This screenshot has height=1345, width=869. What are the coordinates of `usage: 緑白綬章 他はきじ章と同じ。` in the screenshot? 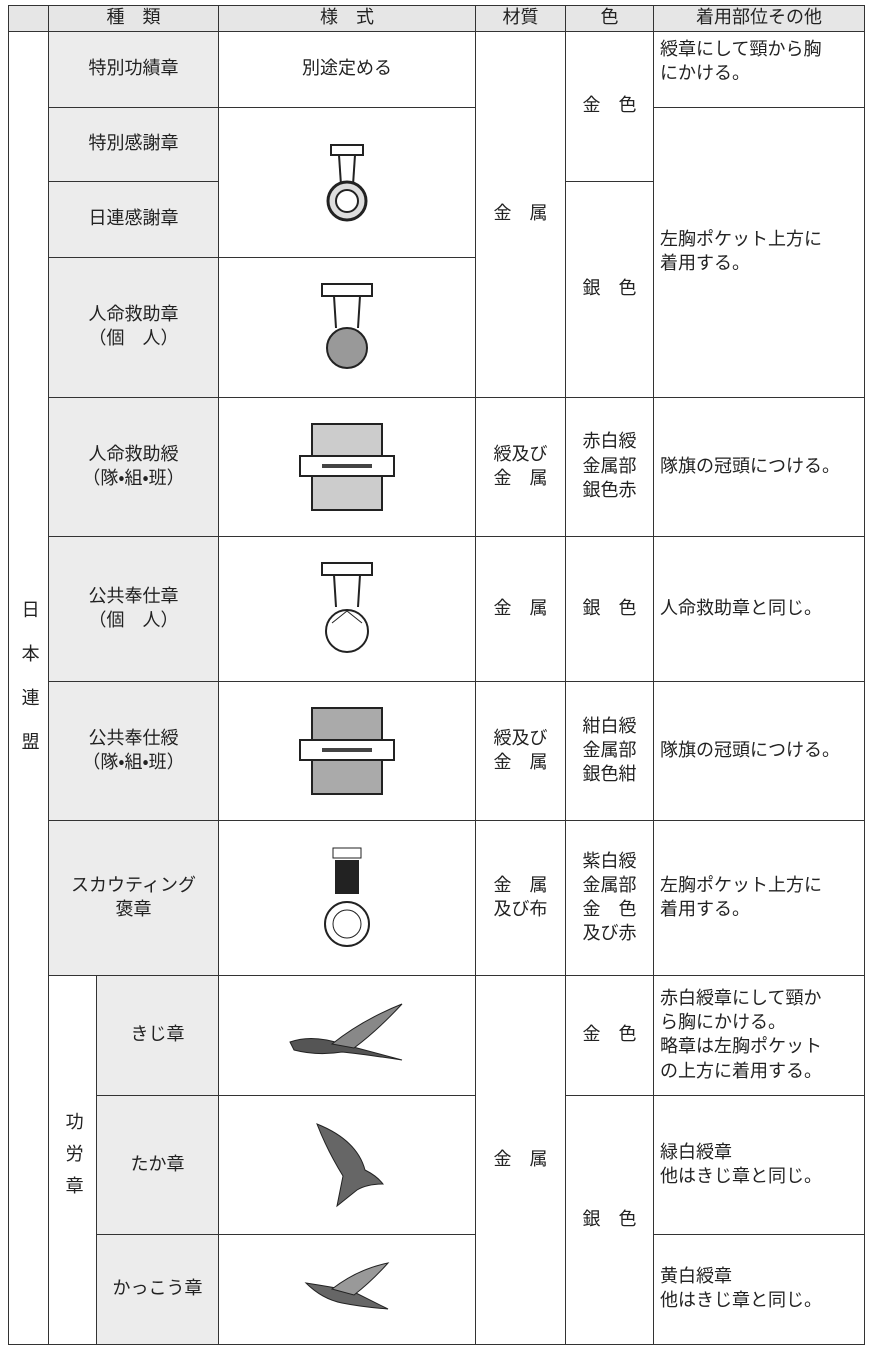 It's located at (759, 1165).